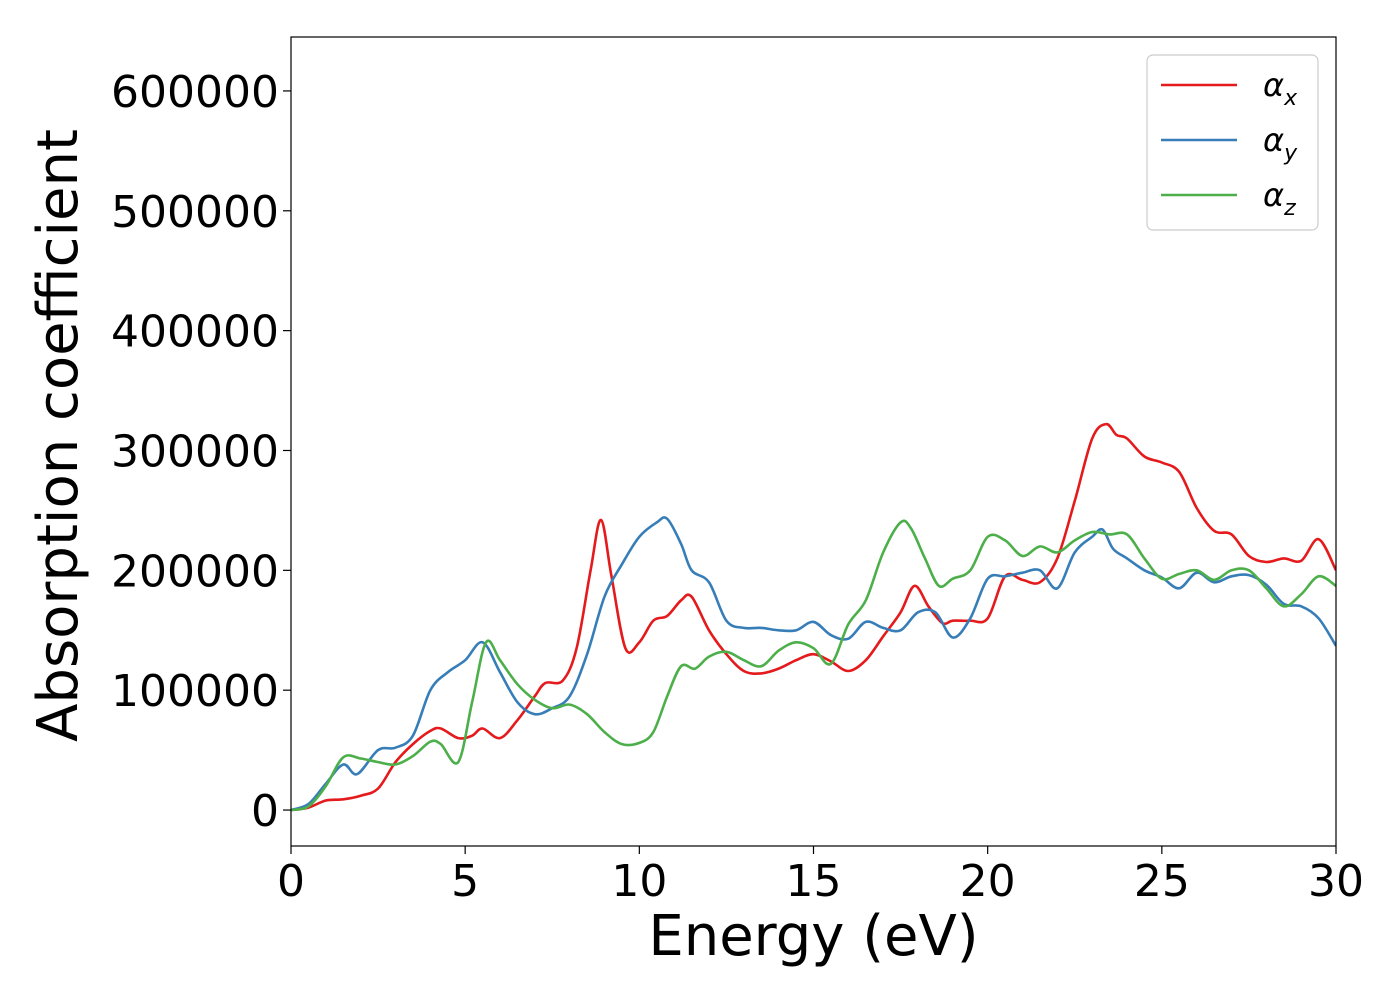  I want to click on x-tick-label: 20, so click(988, 881).